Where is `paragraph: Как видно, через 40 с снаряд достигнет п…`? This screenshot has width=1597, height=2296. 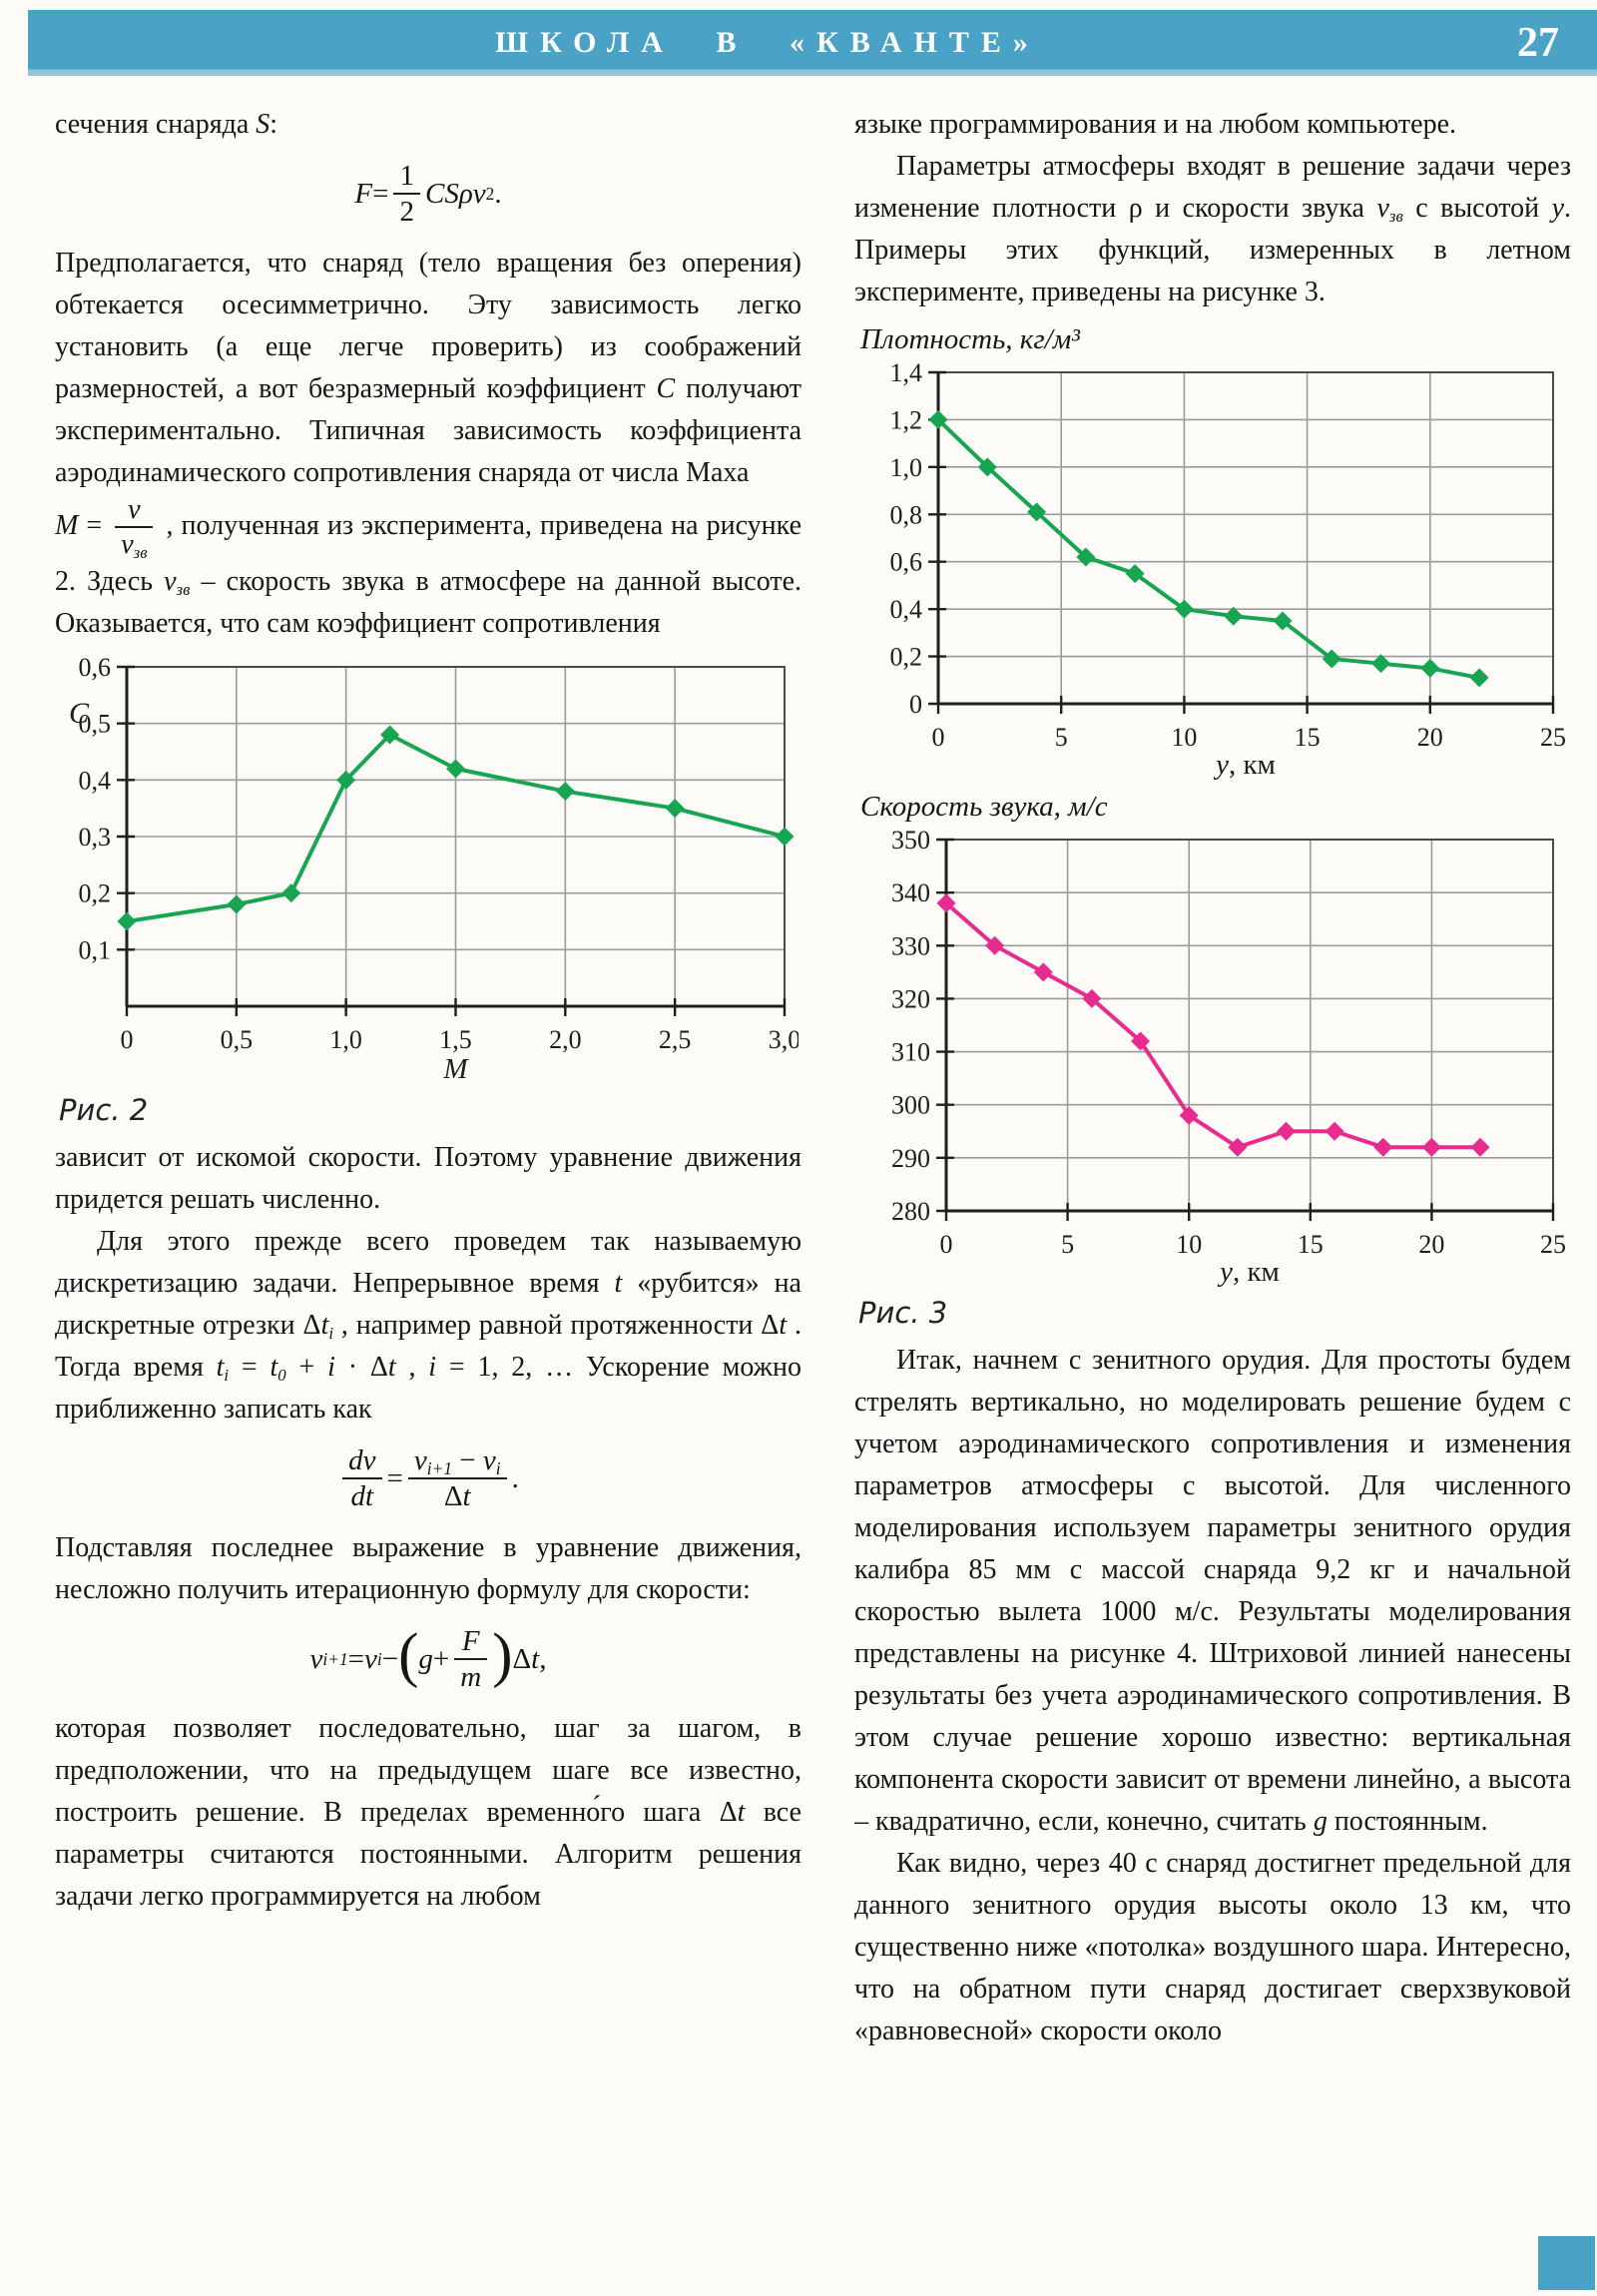 paragraph: Как видно, через 40 с снаряд достигнет п… is located at coordinates (1212, 1947).